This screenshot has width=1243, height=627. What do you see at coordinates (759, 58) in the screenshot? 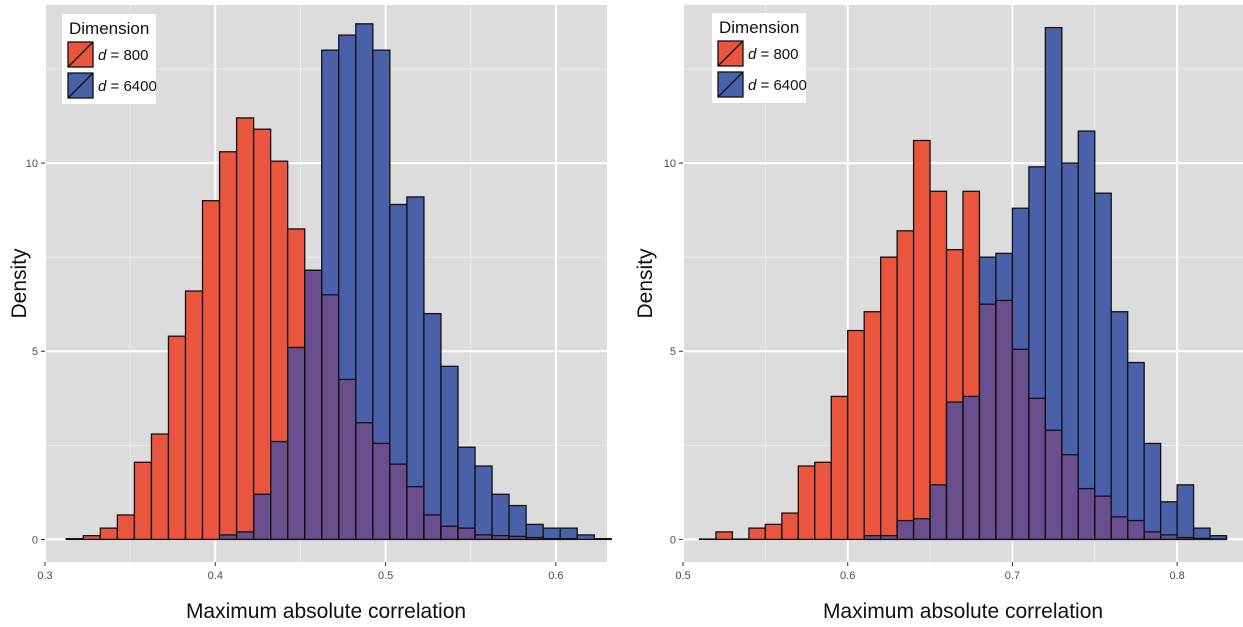
I see `legend: Dimension d = 800 d = 6400` at bounding box center [759, 58].